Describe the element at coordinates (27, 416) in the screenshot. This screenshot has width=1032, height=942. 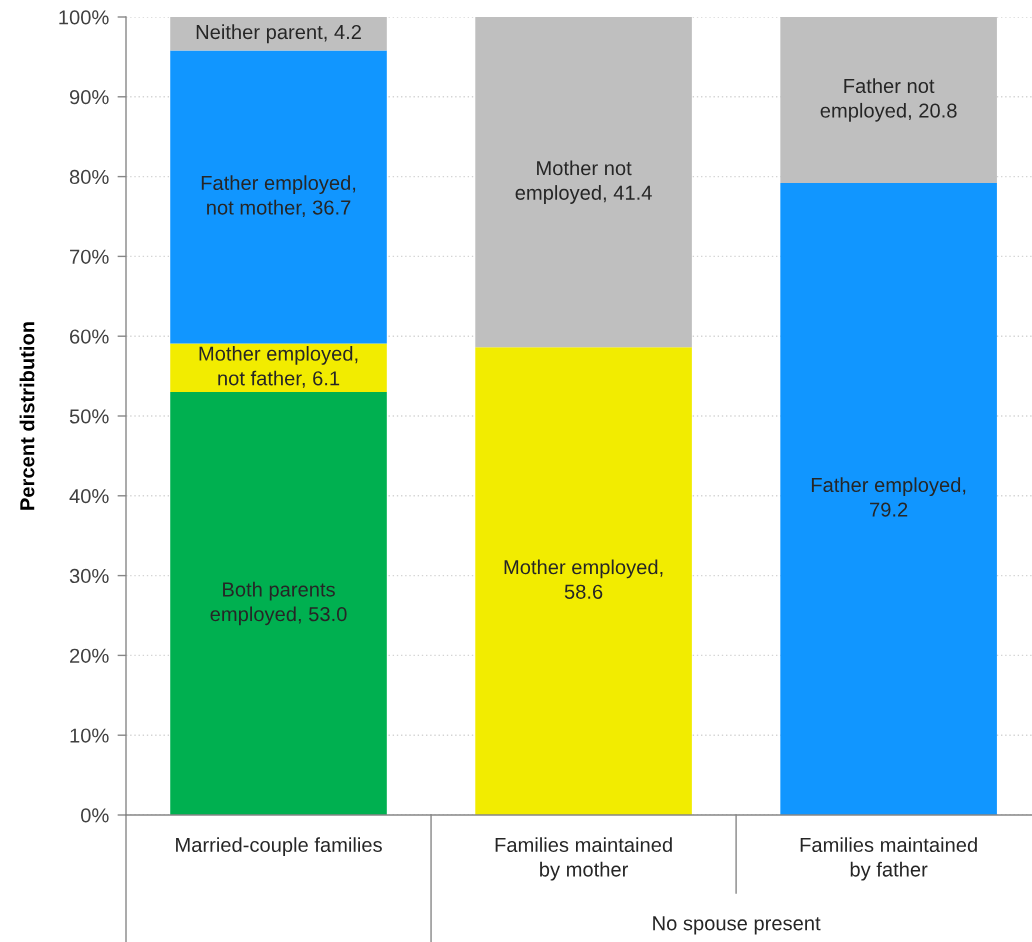
I see `y-axis-title: Percent distribution` at that location.